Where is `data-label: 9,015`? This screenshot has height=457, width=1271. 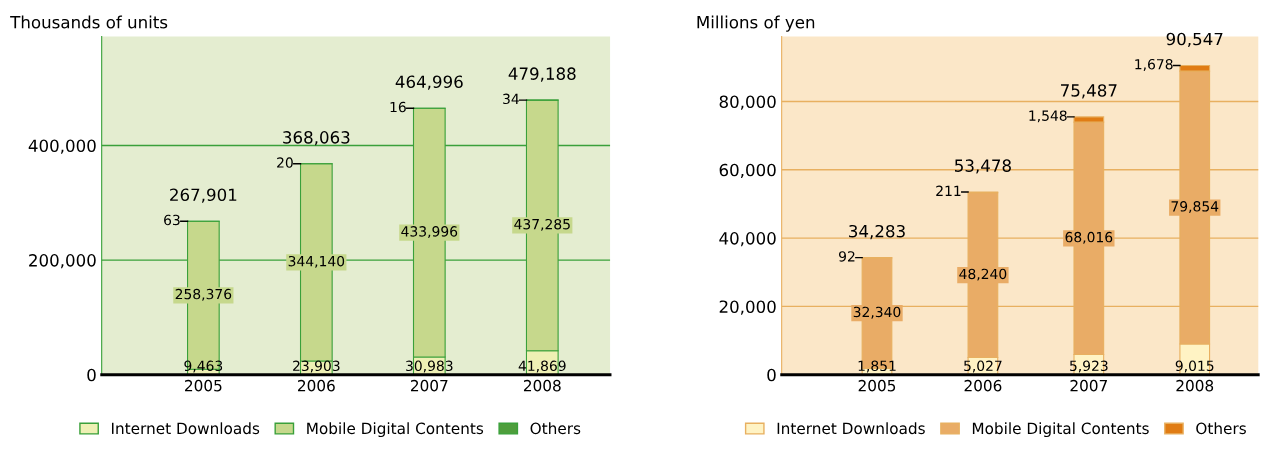 data-label: 9,015 is located at coordinates (1194, 366).